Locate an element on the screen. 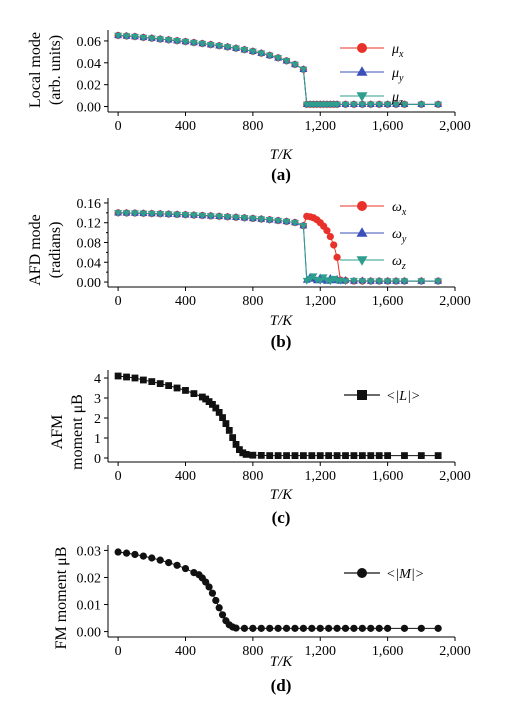 The height and width of the screenshot is (707, 520). legend-label: μy is located at coordinates (397, 75).